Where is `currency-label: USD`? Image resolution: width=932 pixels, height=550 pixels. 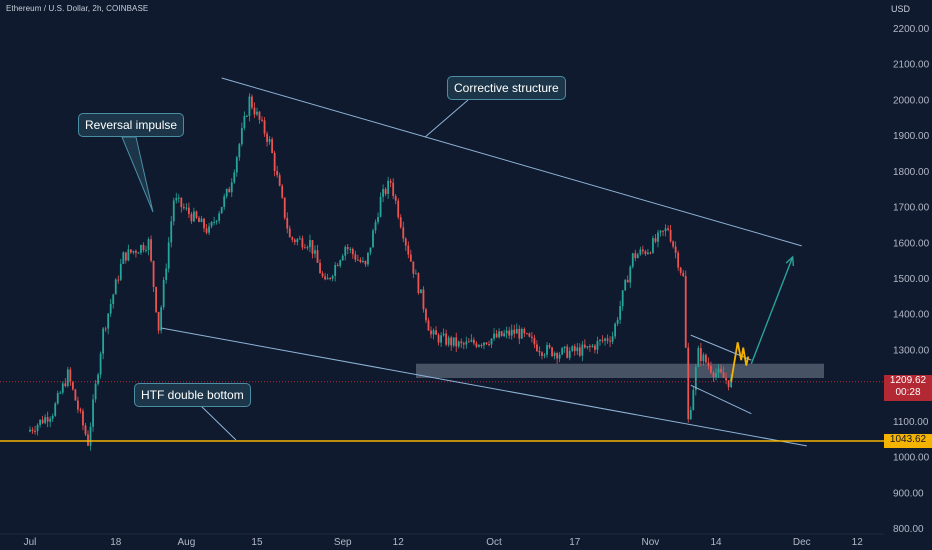
currency-label: USD is located at coordinates (901, 9).